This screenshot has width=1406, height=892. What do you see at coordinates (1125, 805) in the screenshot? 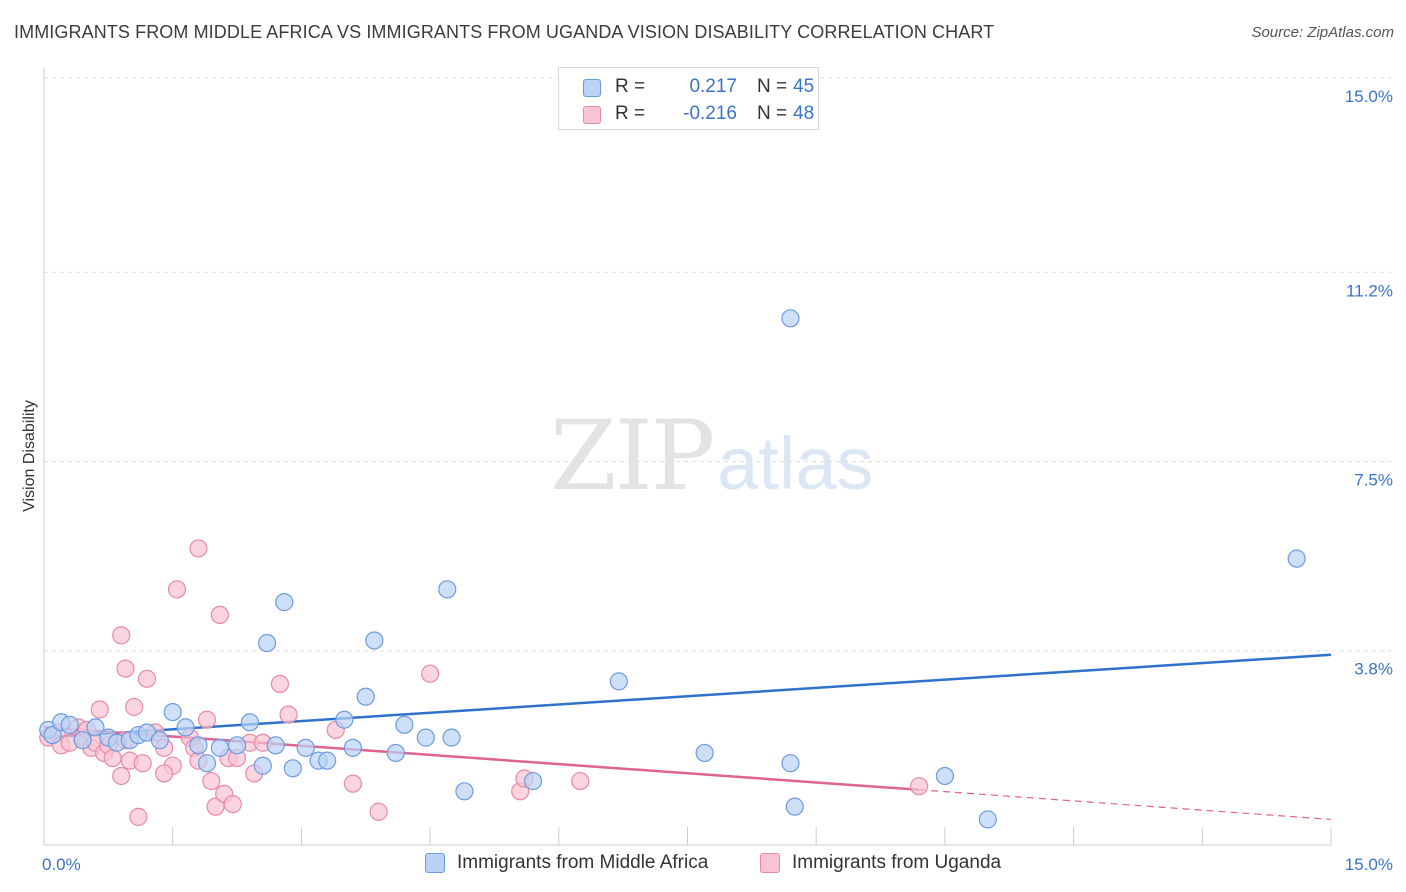
I see `trend-line-uganda-extension` at bounding box center [1125, 805].